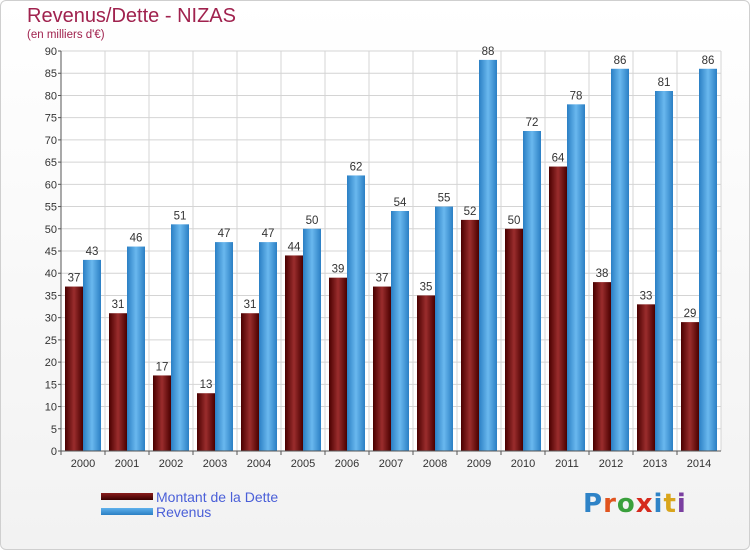  Describe the element at coordinates (488, 52) in the screenshot. I see `data-label-revenue: 88` at that location.